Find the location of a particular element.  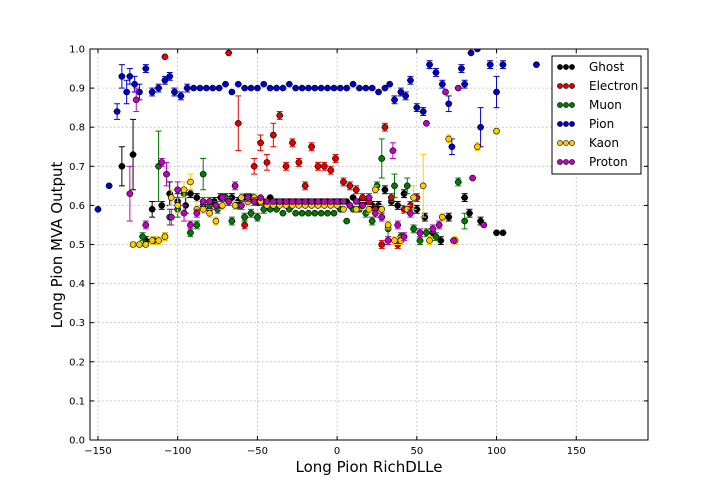

legend-label: Pion is located at coordinates (601, 124).